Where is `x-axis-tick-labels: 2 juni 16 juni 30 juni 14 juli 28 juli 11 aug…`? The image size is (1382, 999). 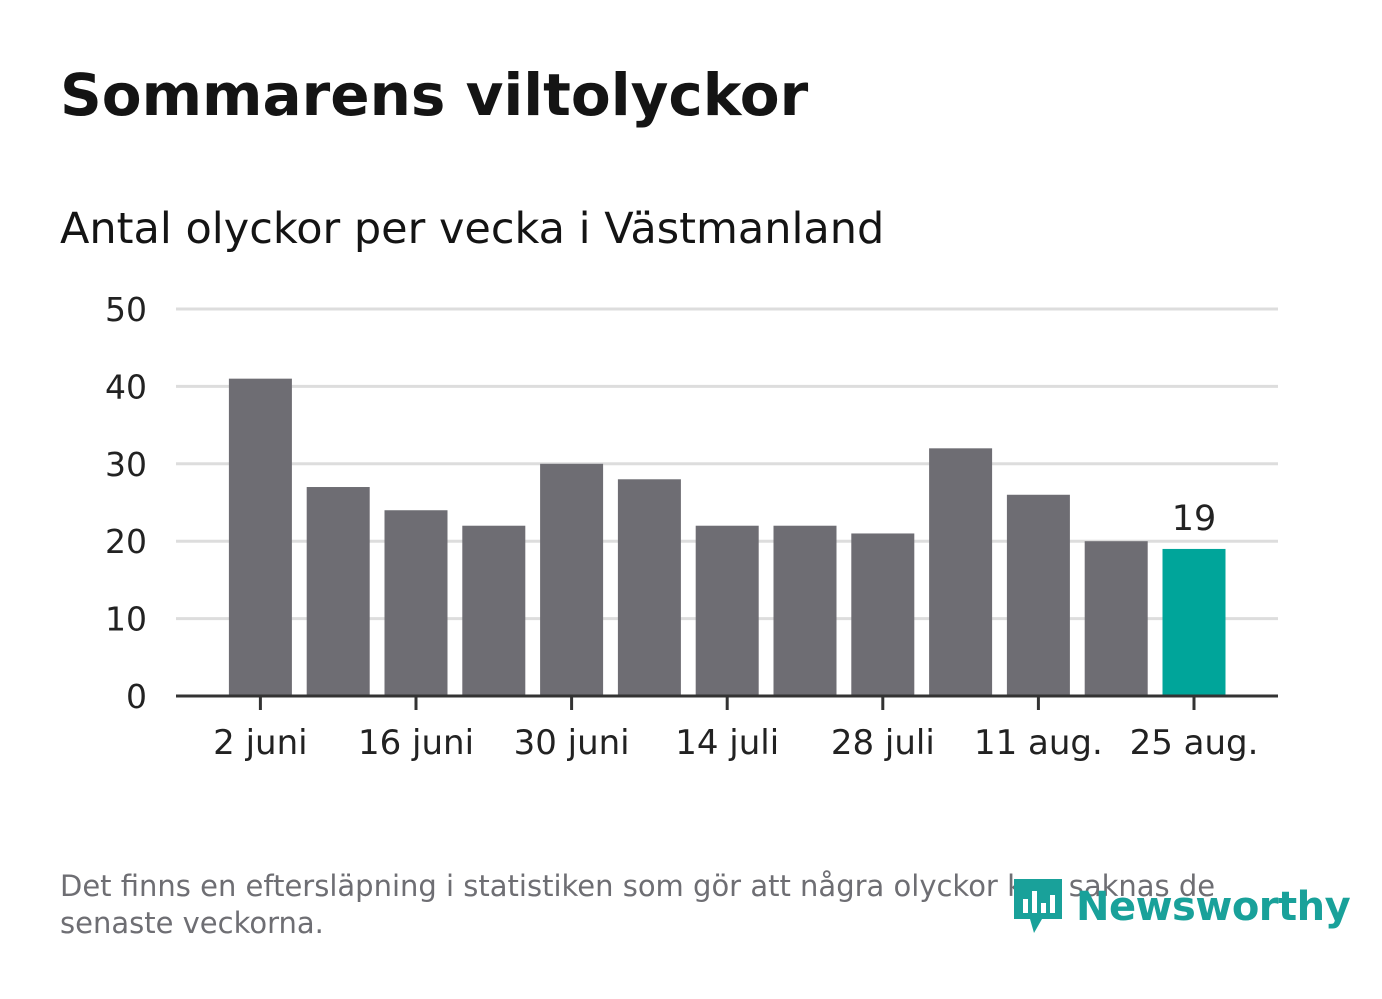
x-axis-tick-labels: 2 juni 16 juni 30 juni 14 juli 28 juli 11 aug… is located at coordinates (735, 743).